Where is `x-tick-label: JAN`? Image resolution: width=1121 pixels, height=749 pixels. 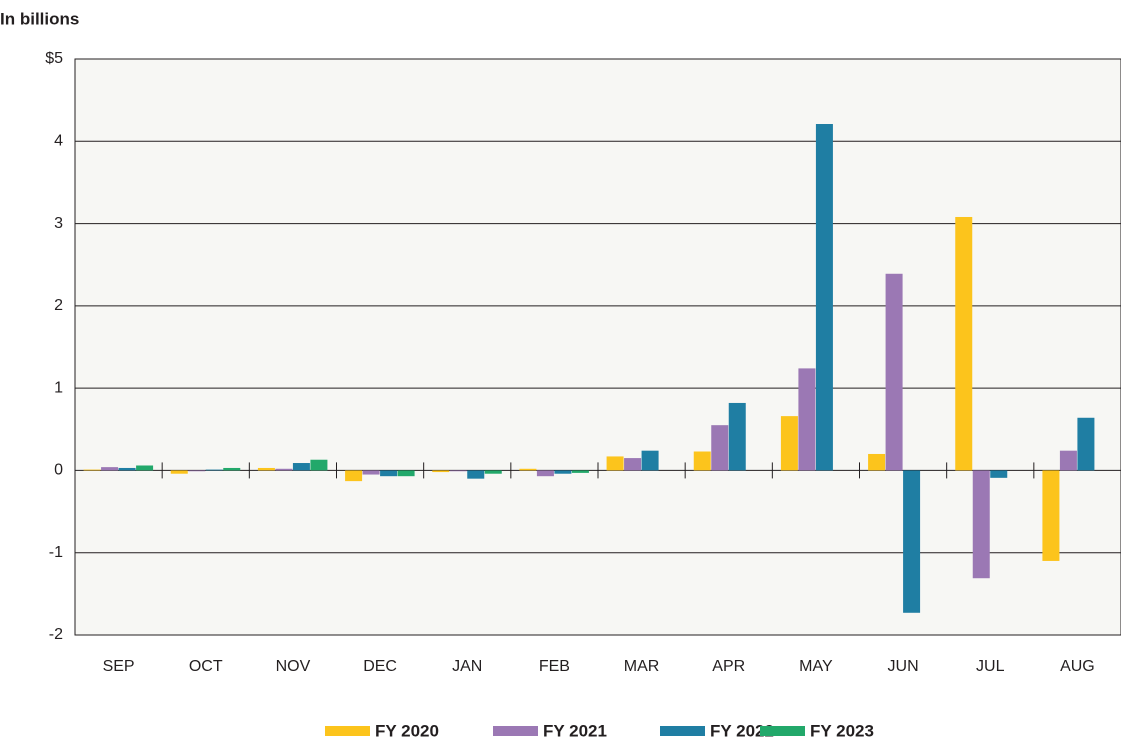
x-tick-label: JAN is located at coordinates (467, 666).